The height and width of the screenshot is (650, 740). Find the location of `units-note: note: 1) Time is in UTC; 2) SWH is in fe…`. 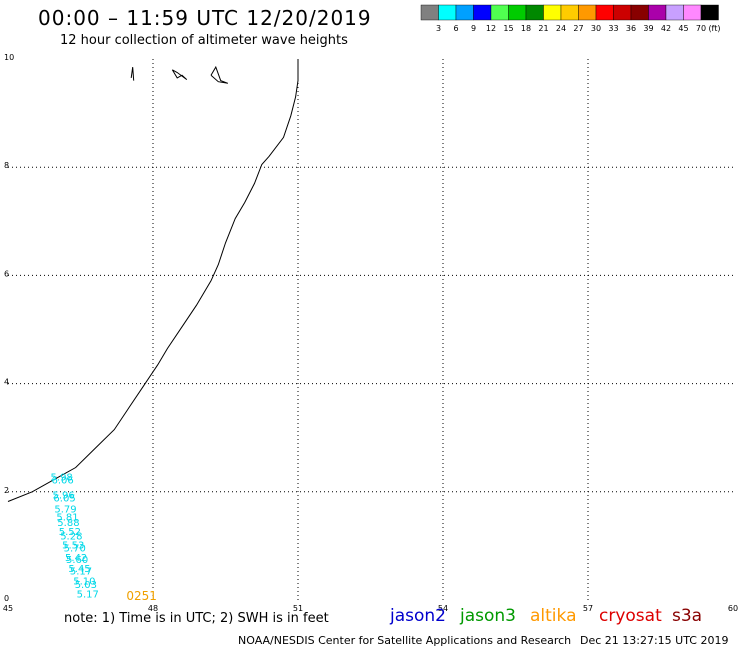

units-note: note: 1) Time is in UTC; 2) SWH is in fe… is located at coordinates (196, 618).